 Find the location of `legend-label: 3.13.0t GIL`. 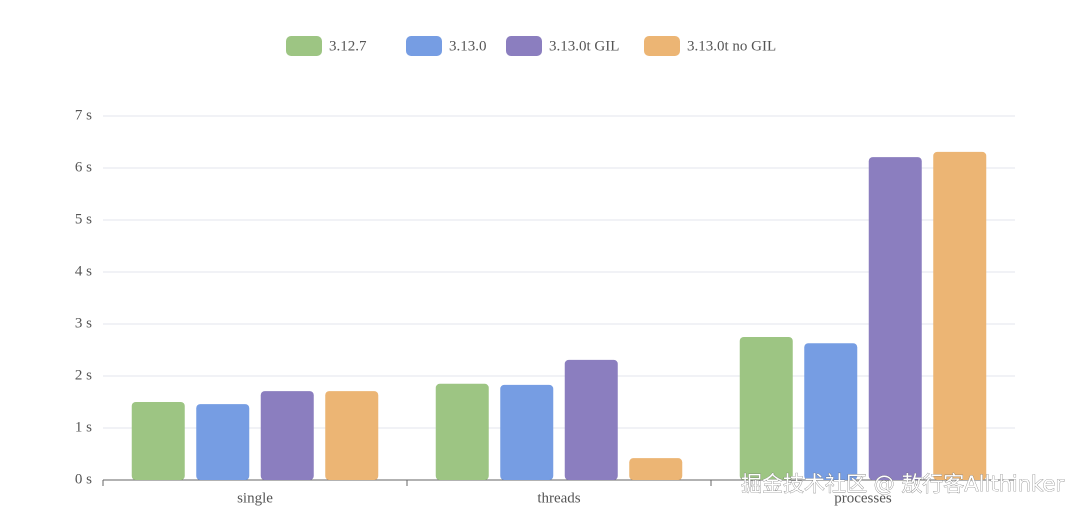

legend-label: 3.13.0t GIL is located at coordinates (584, 46).